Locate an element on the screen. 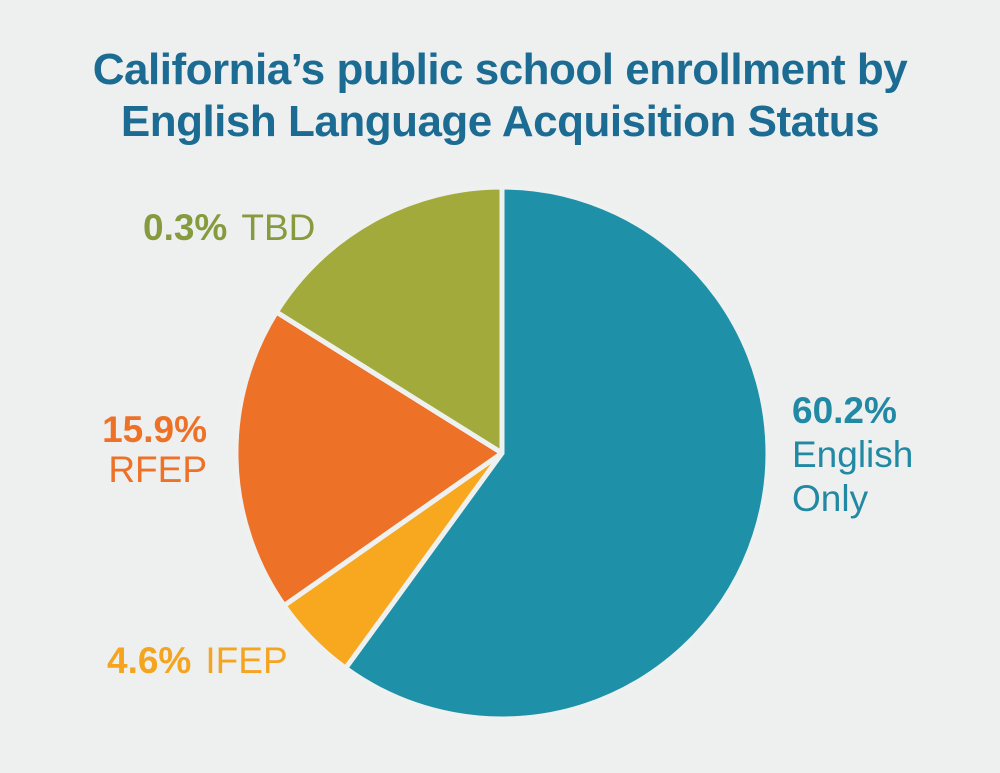 Image resolution: width=1000 pixels, height=773 pixels. label-english-only-name-line-1: English is located at coordinates (853, 454).